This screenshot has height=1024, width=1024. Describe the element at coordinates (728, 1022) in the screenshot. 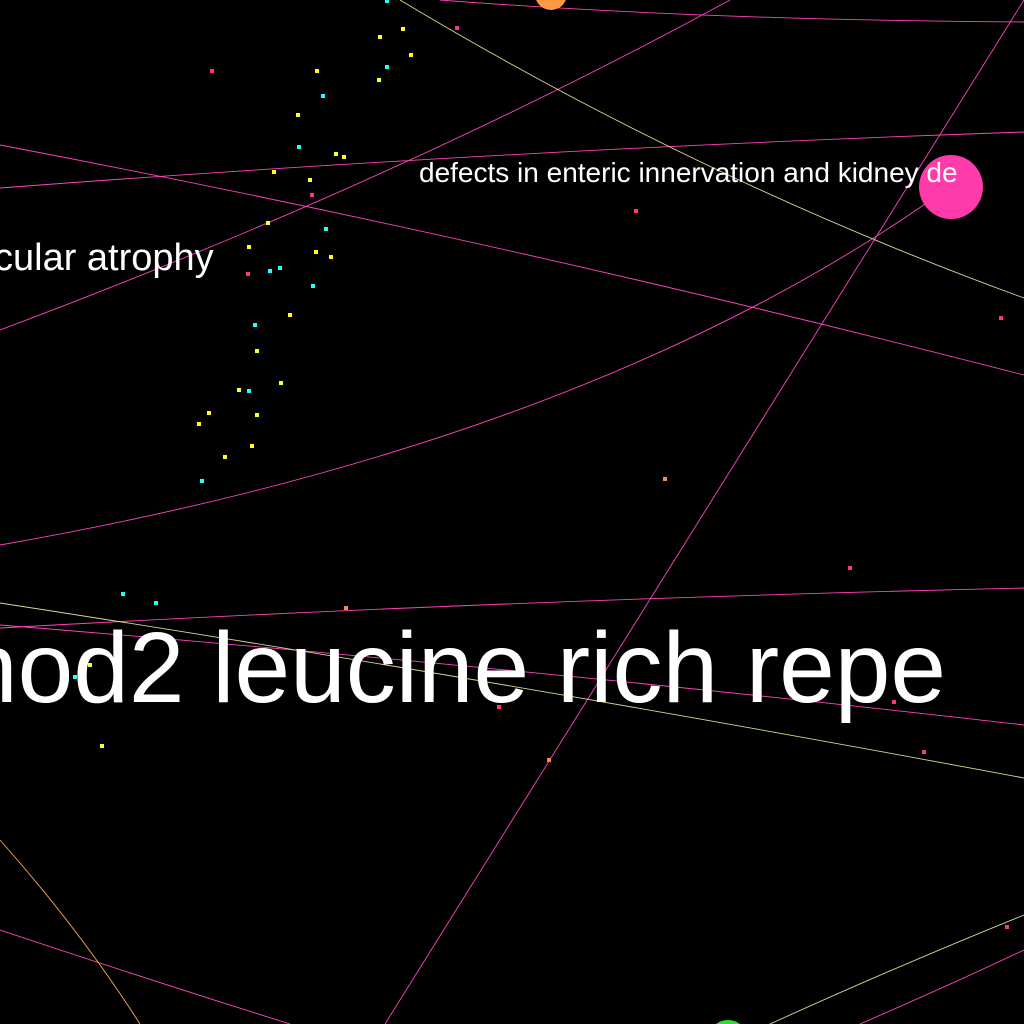

I see `graph-node-green` at that location.